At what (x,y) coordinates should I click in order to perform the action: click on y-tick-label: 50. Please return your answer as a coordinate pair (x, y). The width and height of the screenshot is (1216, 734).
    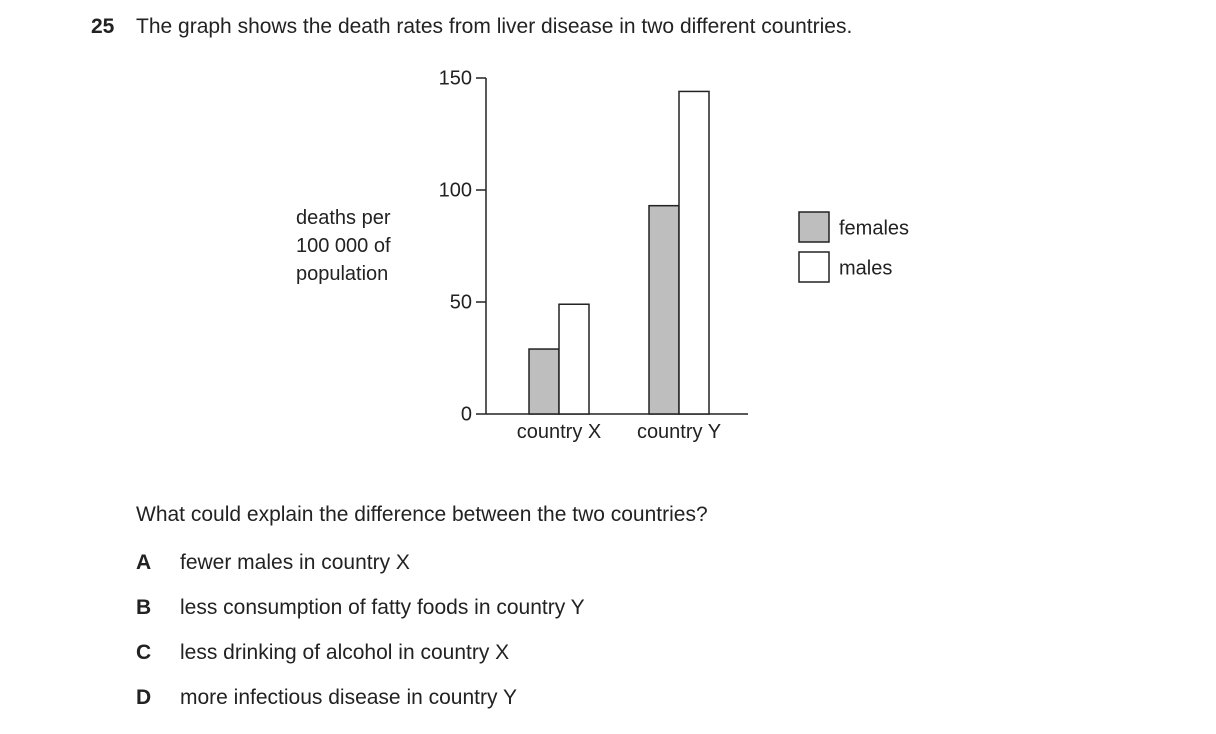
    Looking at the image, I should click on (461, 302).